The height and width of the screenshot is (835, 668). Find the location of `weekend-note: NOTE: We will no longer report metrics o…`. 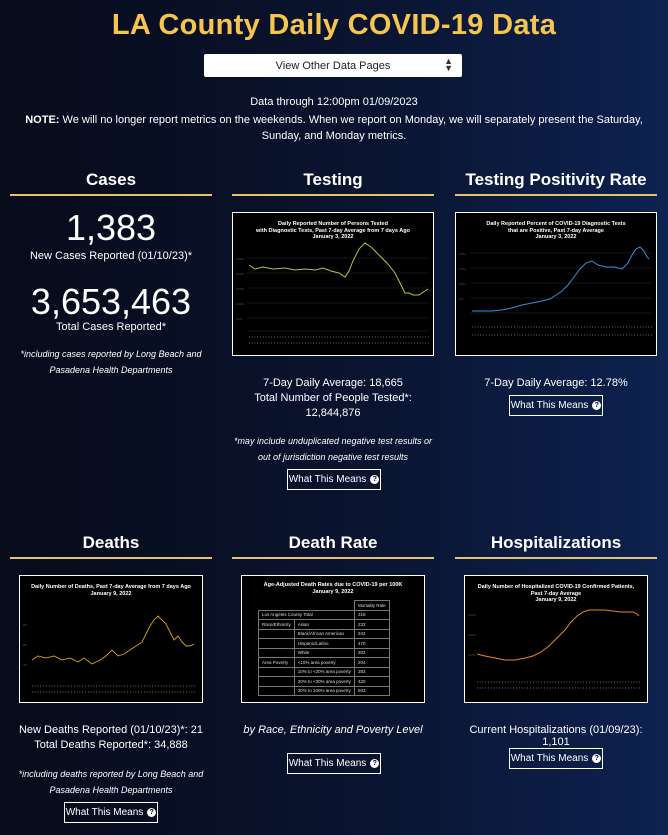

weekend-note: NOTE: We will no longer report metrics o… is located at coordinates (334, 128).